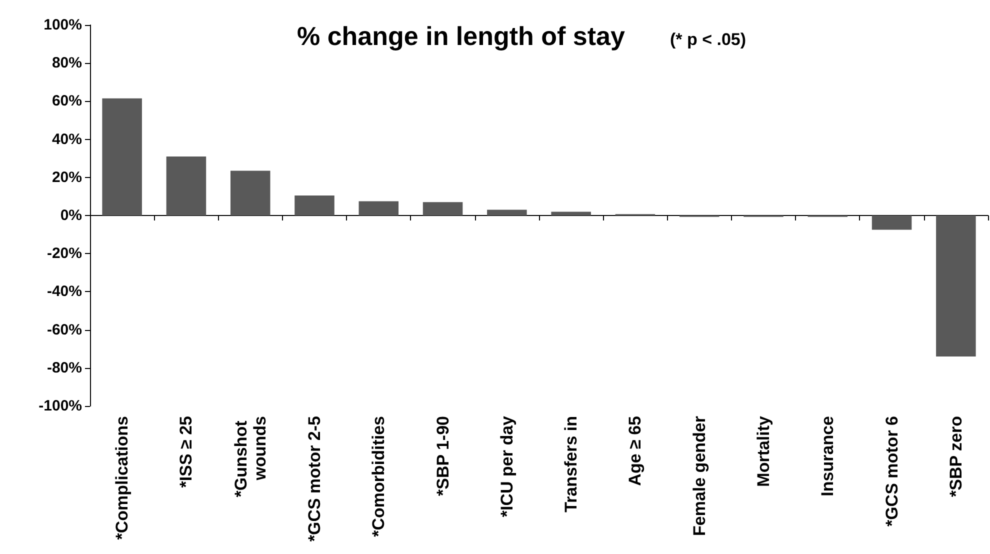  Describe the element at coordinates (635, 451) in the screenshot. I see `x-tick-label: Age ≥ 65` at that location.